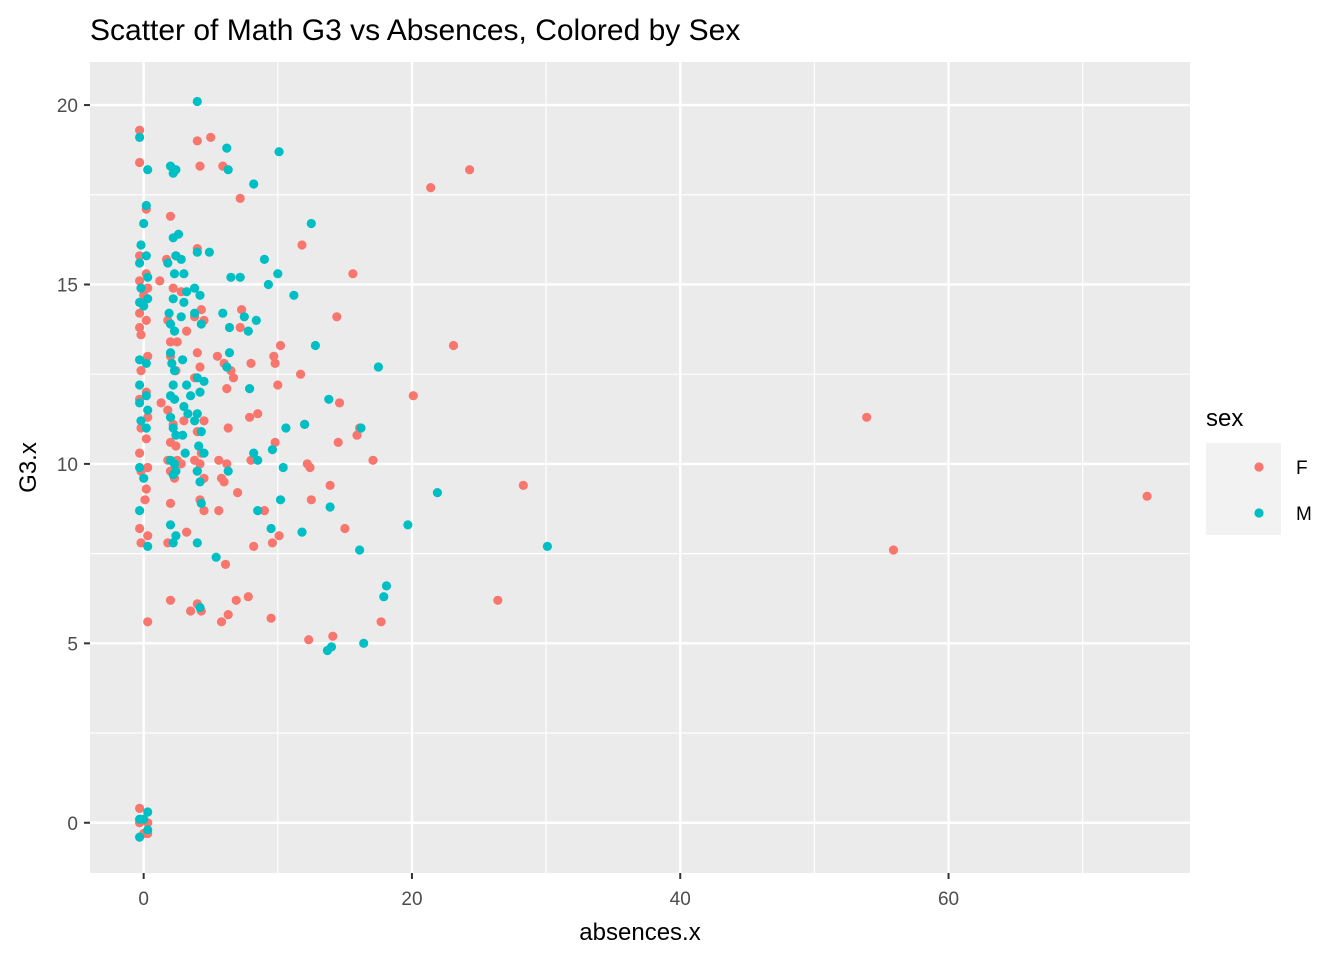  What do you see at coordinates (948, 899) in the screenshot?
I see `x-tick-label: 60` at bounding box center [948, 899].